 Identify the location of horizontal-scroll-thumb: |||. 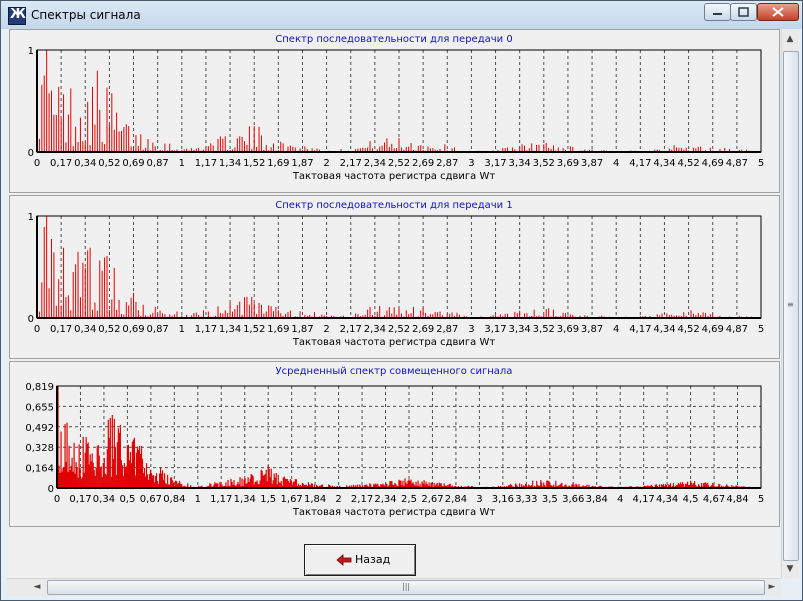
(406, 587).